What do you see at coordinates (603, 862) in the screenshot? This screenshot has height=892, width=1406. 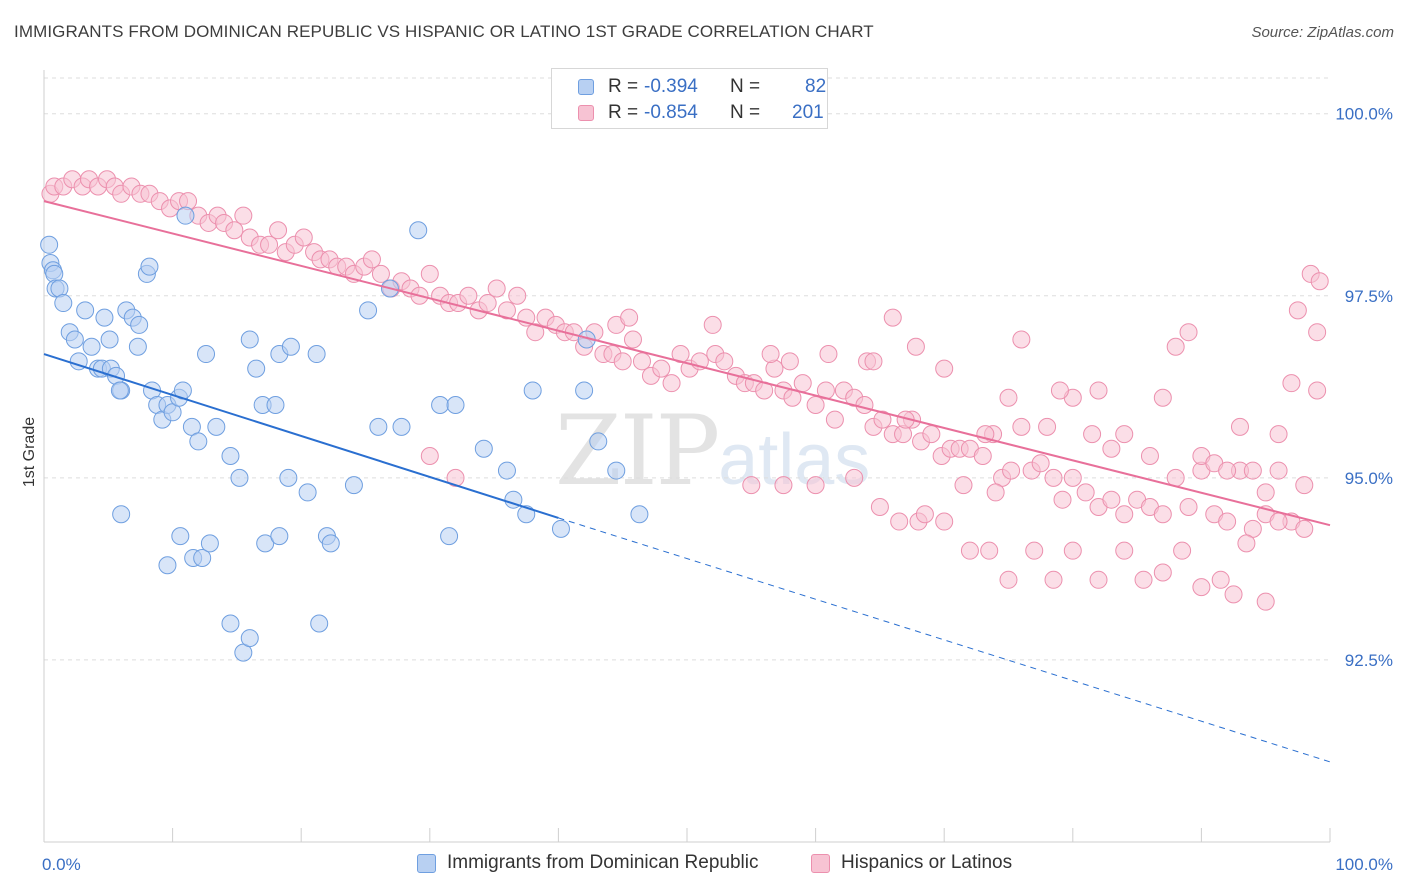 I see `legend-label-dominican: Immigrants from Dominican Republic` at bounding box center [603, 862].